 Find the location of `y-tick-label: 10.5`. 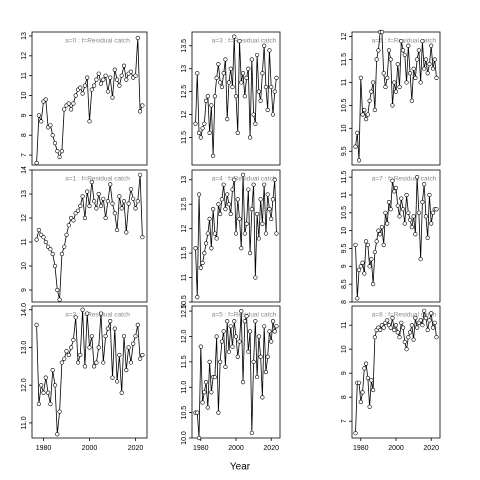

y-tick-label: 10.5 is located at coordinates (184, 302).